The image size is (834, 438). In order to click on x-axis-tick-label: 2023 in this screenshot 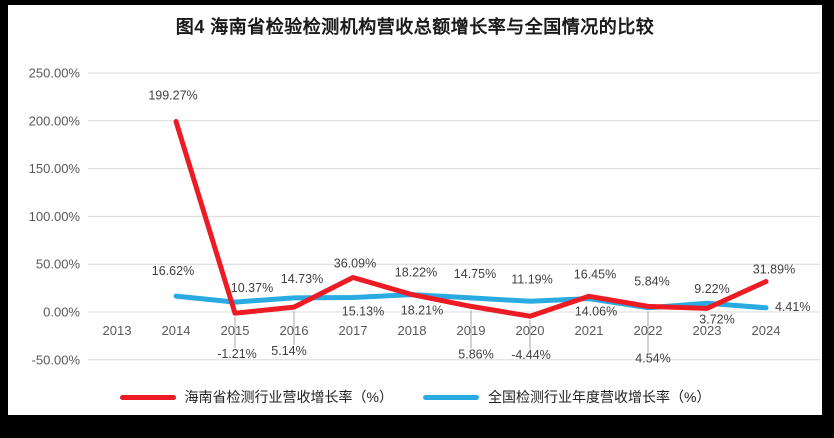, I will do `click(707, 330)`.